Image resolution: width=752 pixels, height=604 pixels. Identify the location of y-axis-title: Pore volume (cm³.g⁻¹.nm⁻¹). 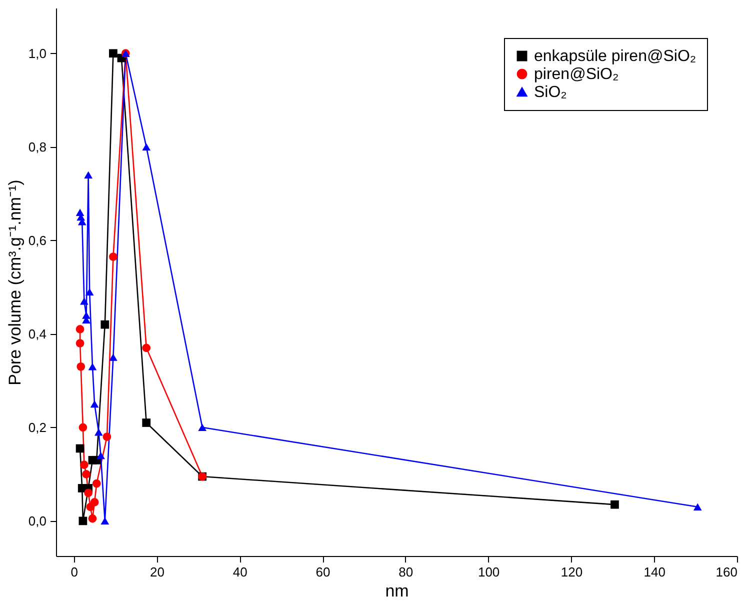
(14, 283).